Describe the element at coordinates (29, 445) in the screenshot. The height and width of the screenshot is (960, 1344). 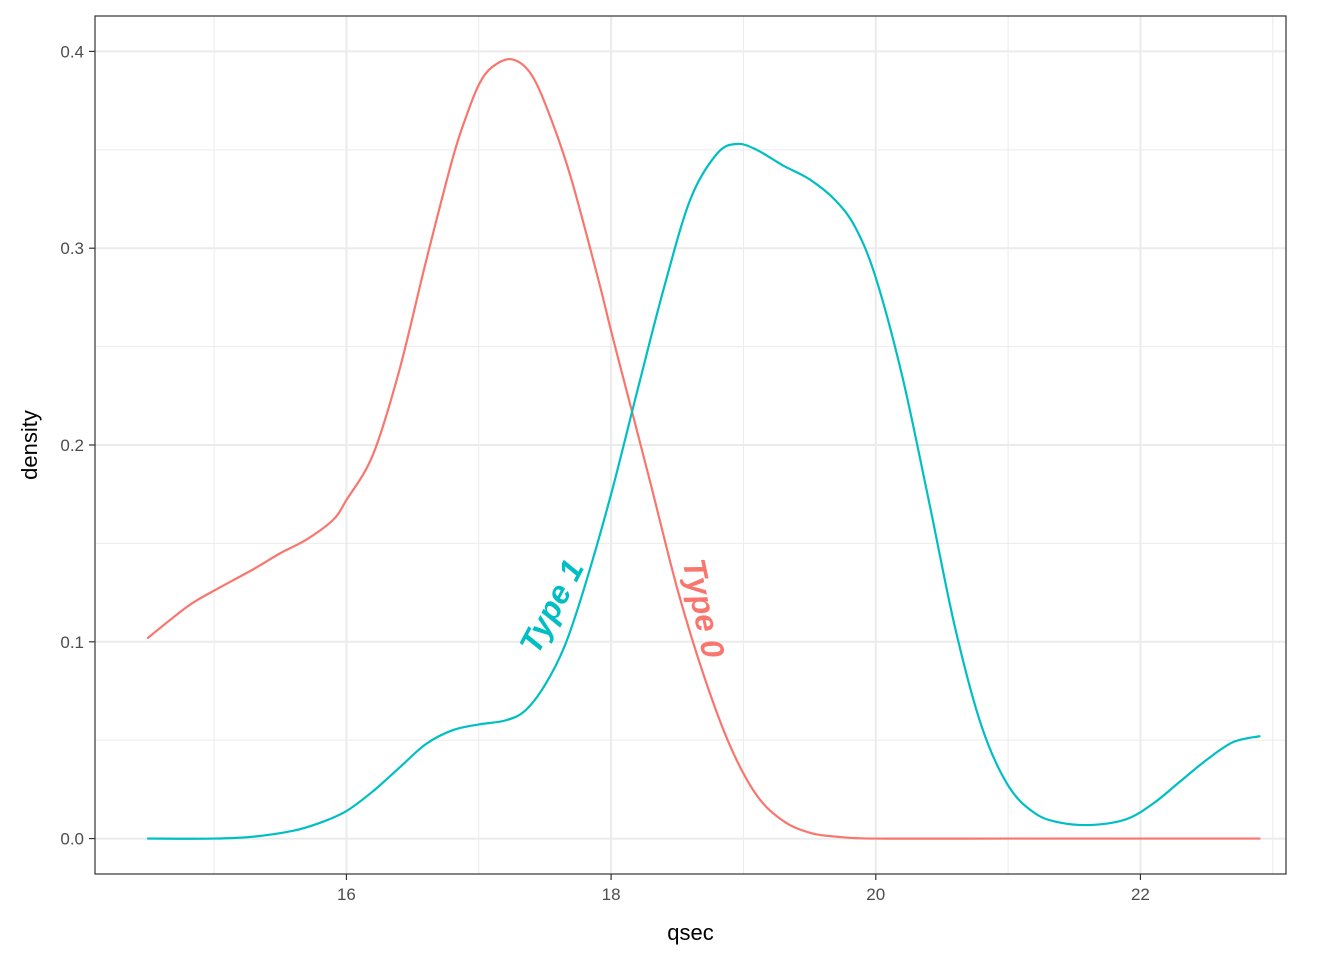
I see `y-axis-title: density` at that location.